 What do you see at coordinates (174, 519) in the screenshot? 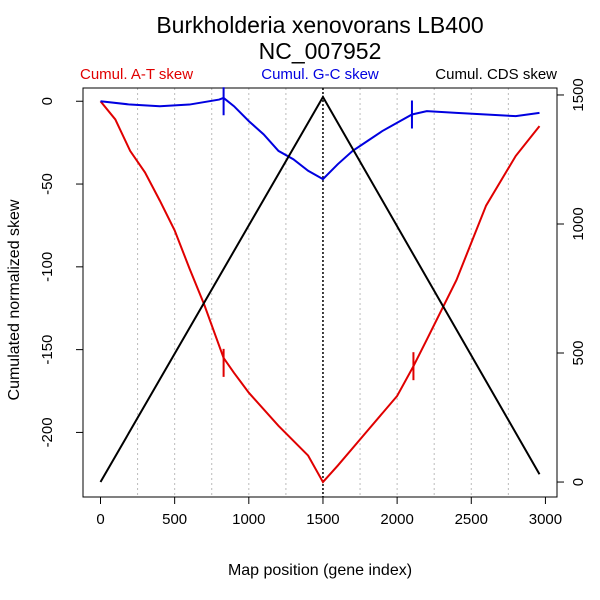
I see `x-tick-label: 500` at bounding box center [174, 519].